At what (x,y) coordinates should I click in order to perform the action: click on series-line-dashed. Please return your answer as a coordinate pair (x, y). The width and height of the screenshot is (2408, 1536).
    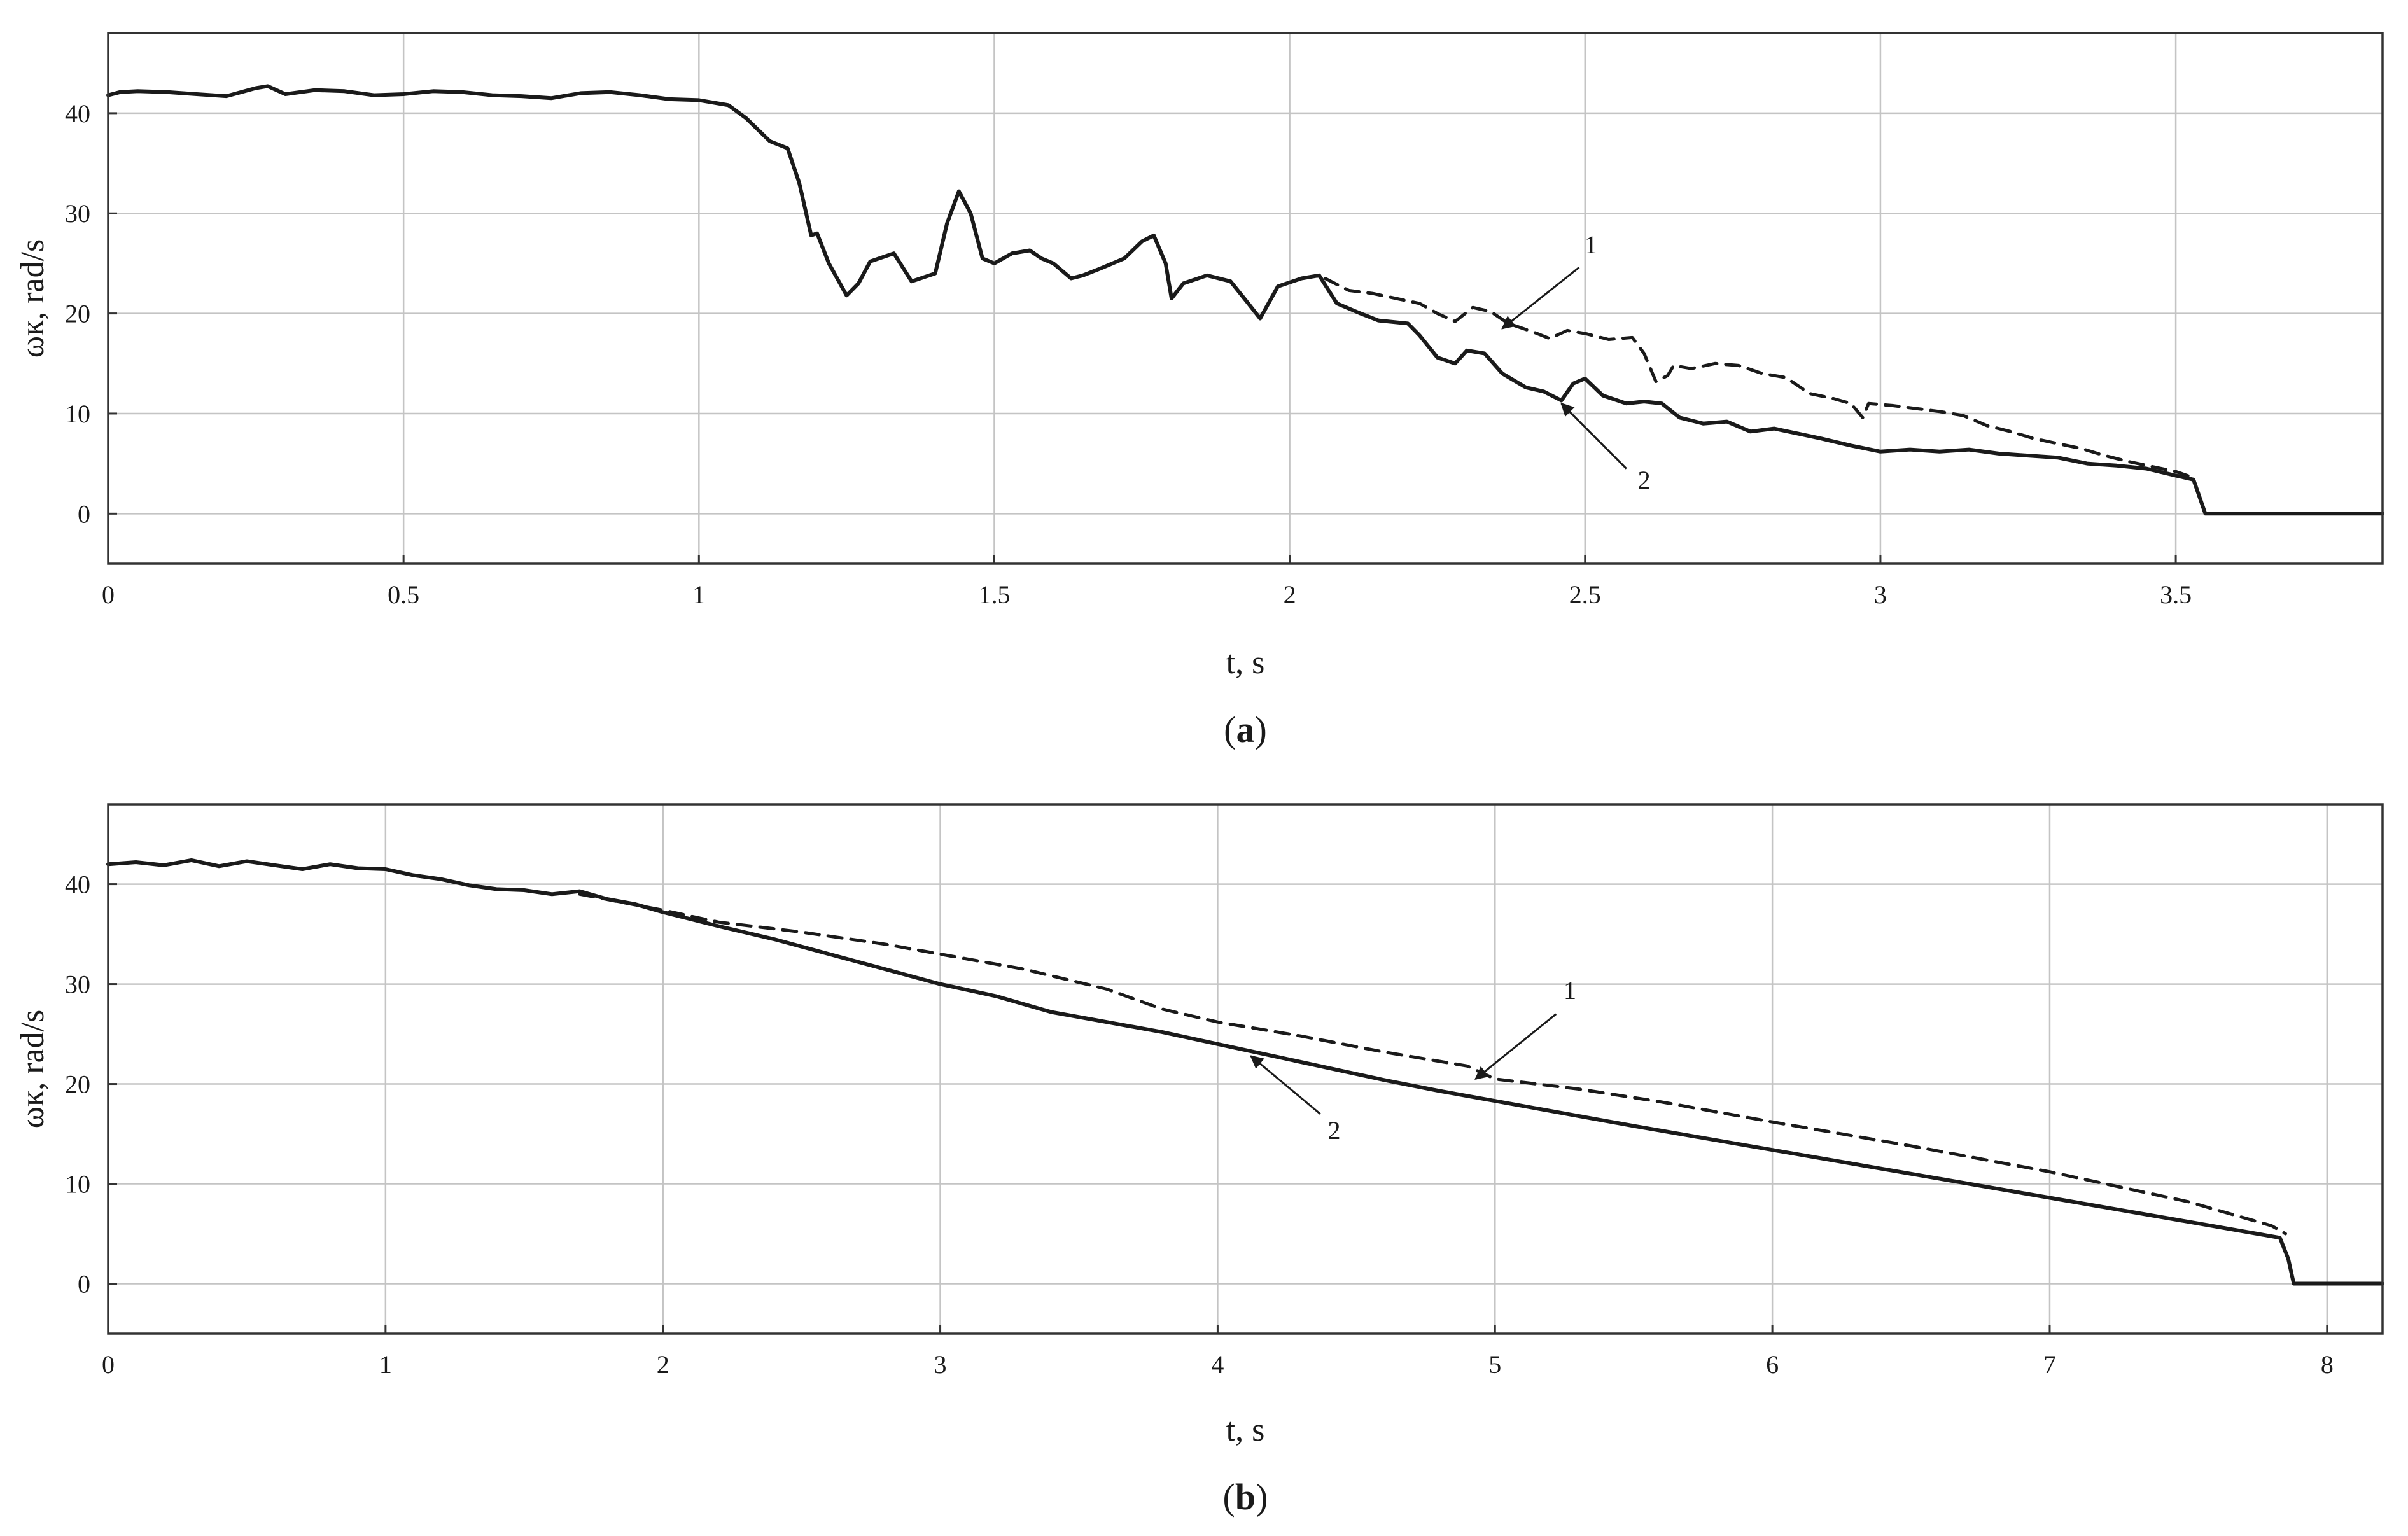
    Looking at the image, I should click on (1759, 378).